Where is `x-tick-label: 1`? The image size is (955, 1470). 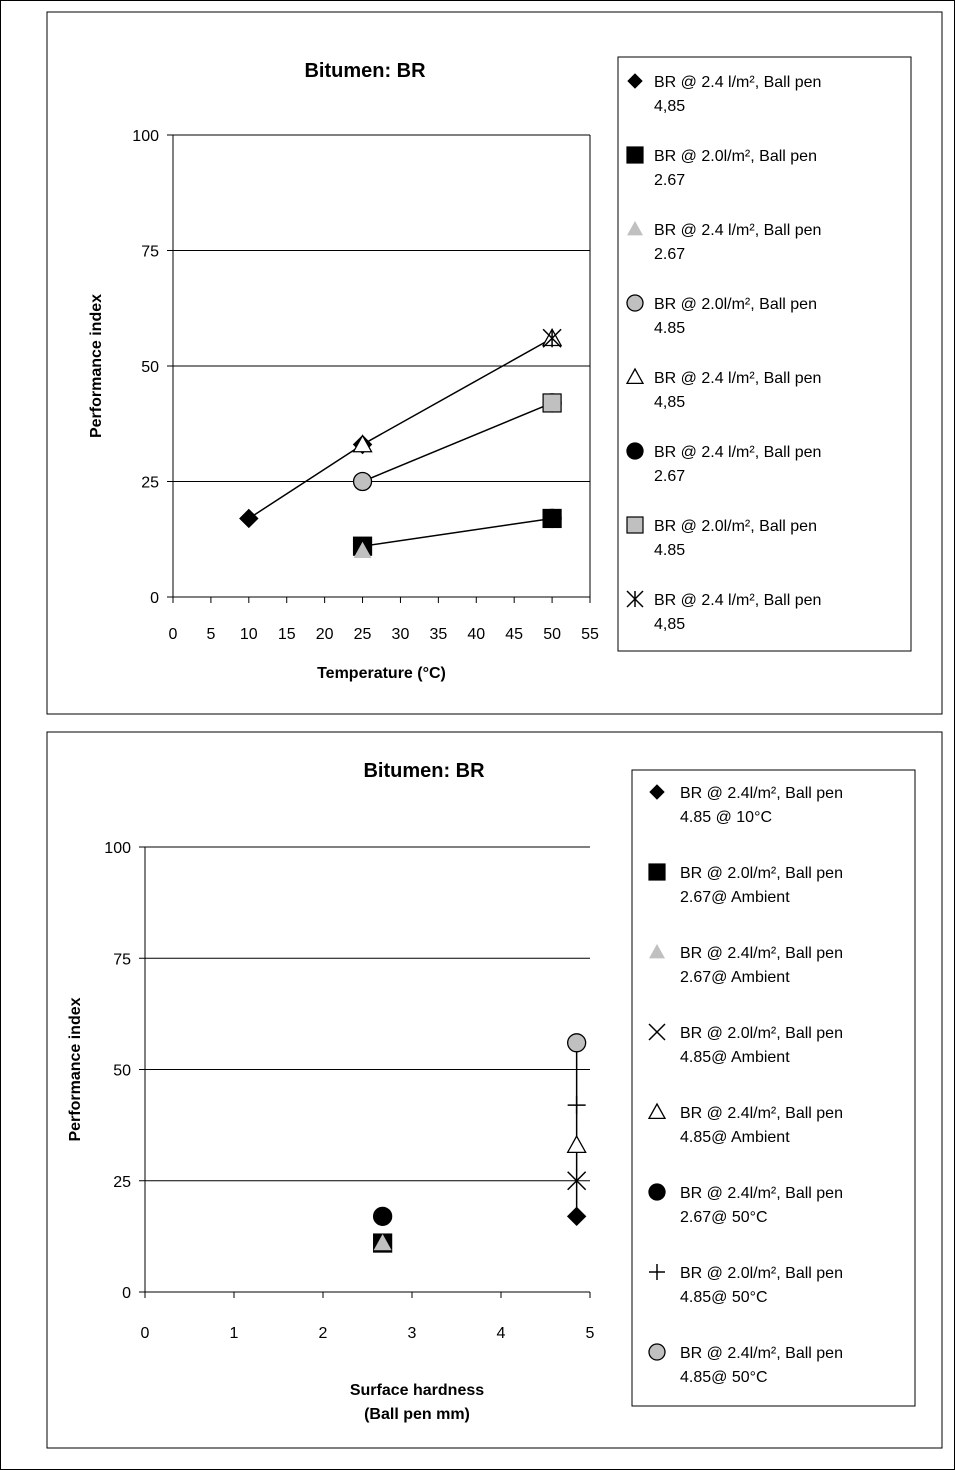 x-tick-label: 1 is located at coordinates (234, 1333).